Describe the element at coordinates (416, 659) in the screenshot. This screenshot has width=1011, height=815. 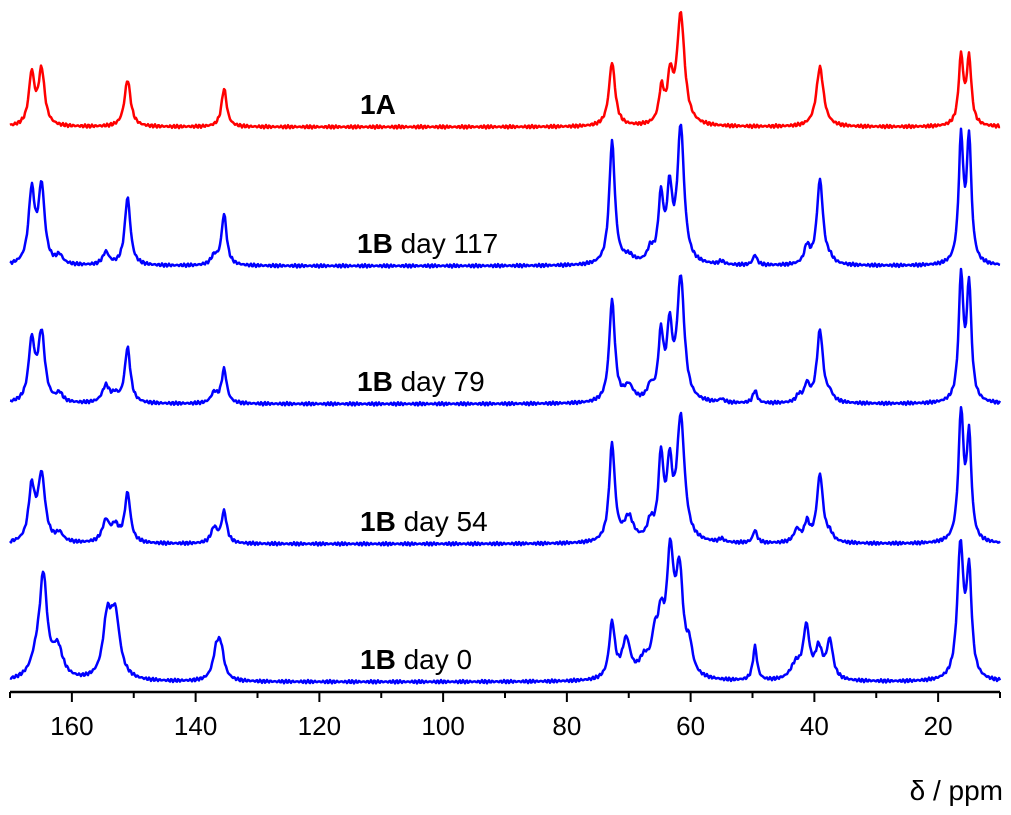
I see `trace-label-5: 1B day 0` at that location.